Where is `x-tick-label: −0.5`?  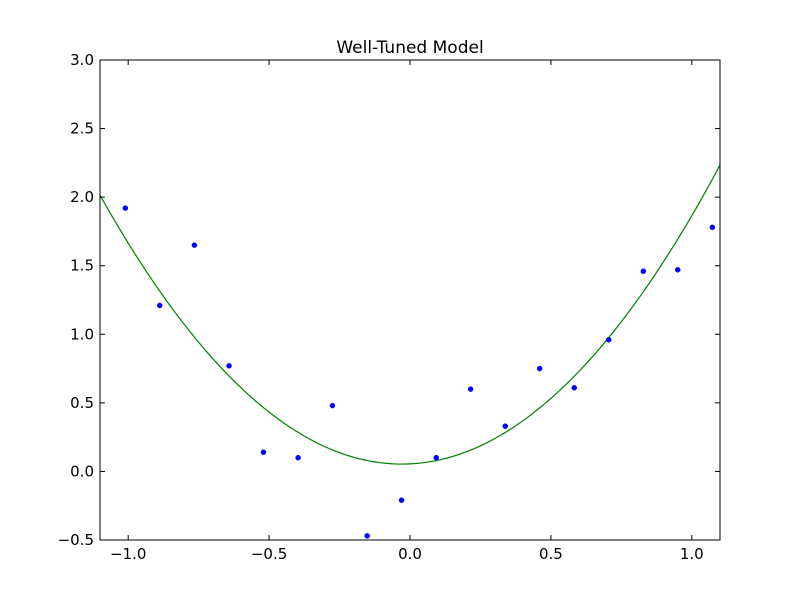
x-tick-label: −0.5 is located at coordinates (269, 554).